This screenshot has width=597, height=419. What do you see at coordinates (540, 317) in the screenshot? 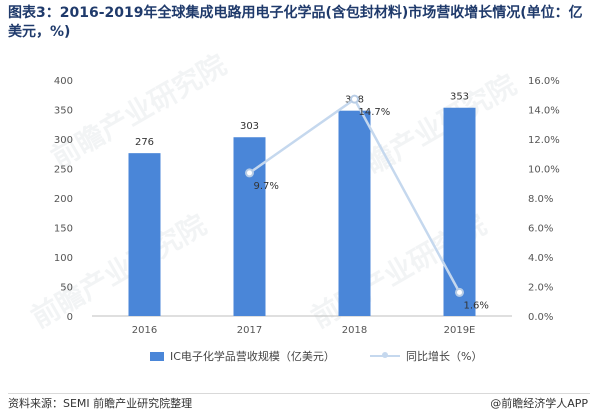
I see `y-right-tick-label: 0.0%` at bounding box center [540, 317].